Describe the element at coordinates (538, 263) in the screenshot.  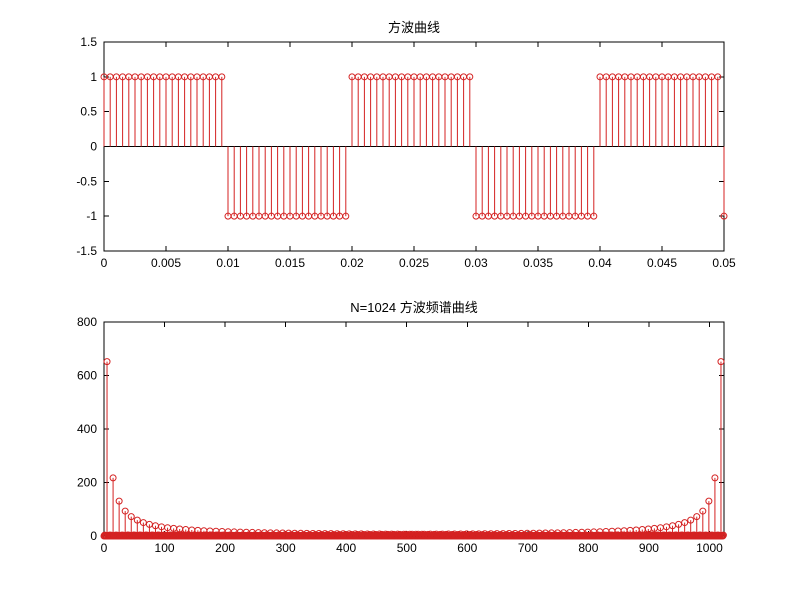
I see `svg-text: 0.035` at that location.